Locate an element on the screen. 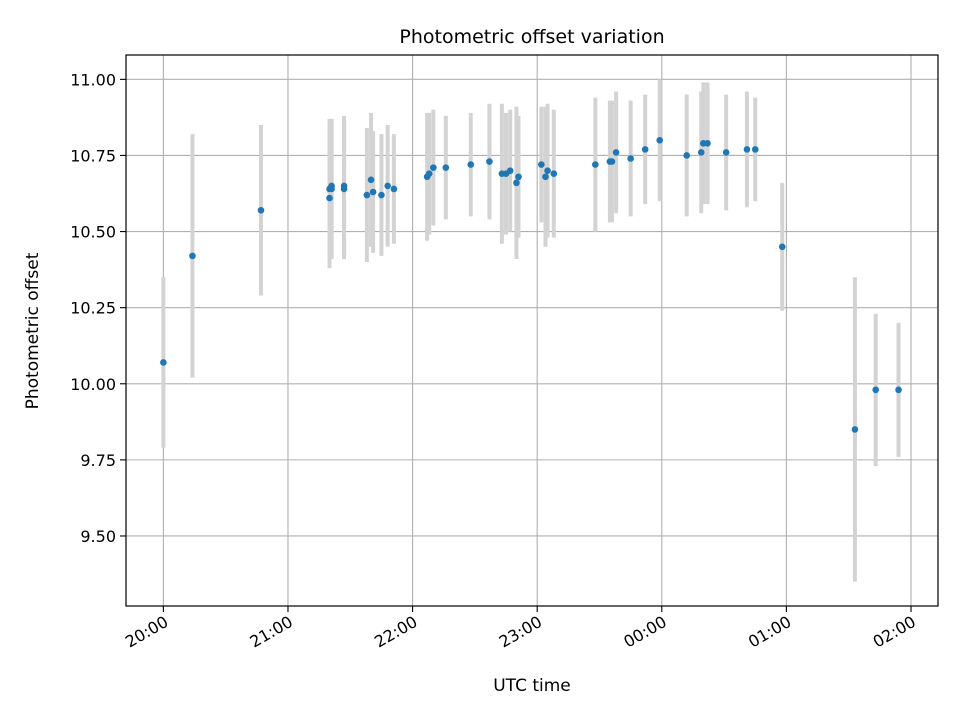  y-tick-label: 9.50 is located at coordinates (98, 536).